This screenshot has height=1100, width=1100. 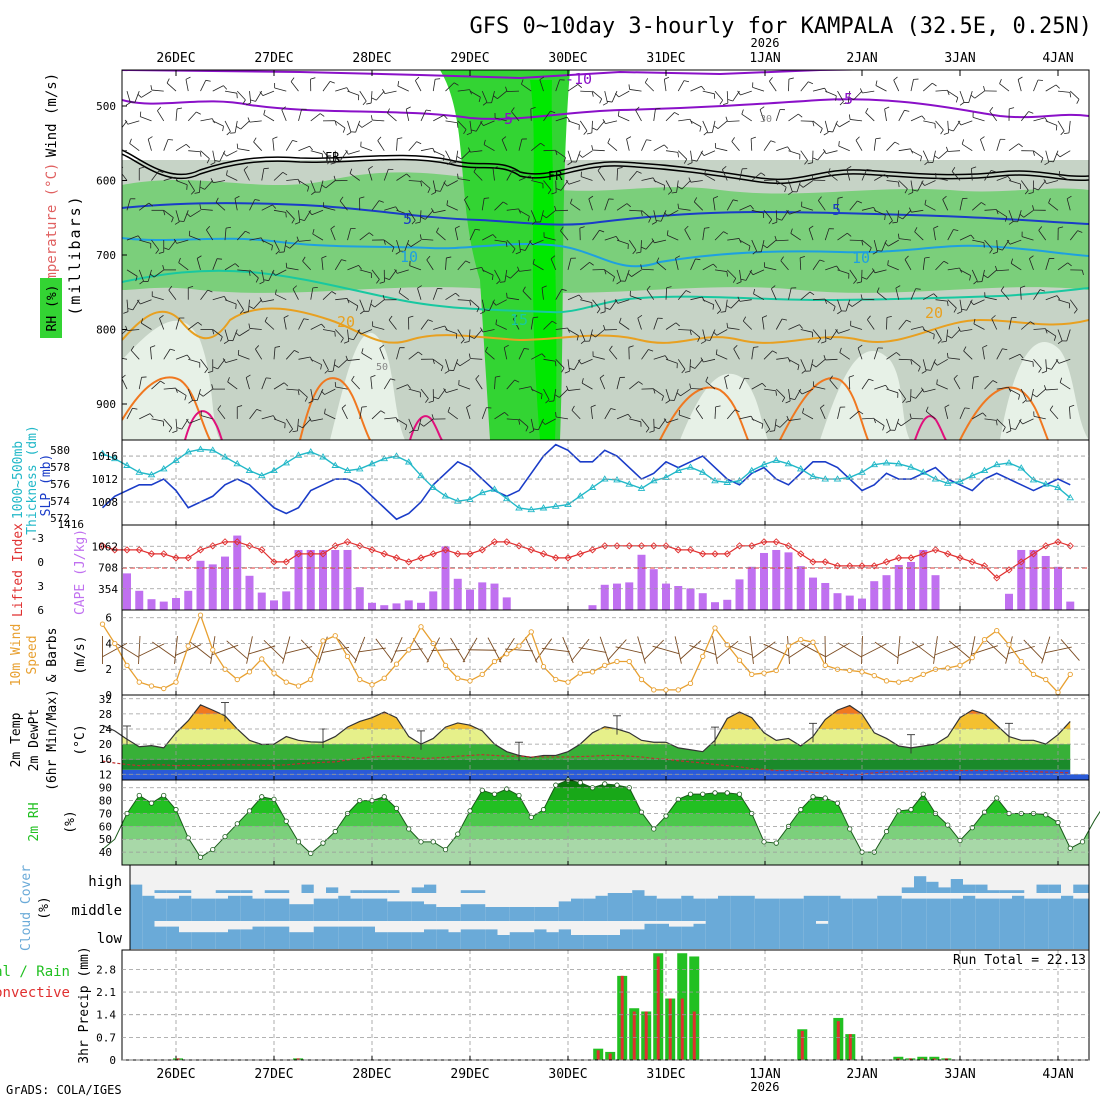 What do you see at coordinates (18, 480) in the screenshot?
I see `thickness-label-1: 1000~500mb` at bounding box center [18, 480].